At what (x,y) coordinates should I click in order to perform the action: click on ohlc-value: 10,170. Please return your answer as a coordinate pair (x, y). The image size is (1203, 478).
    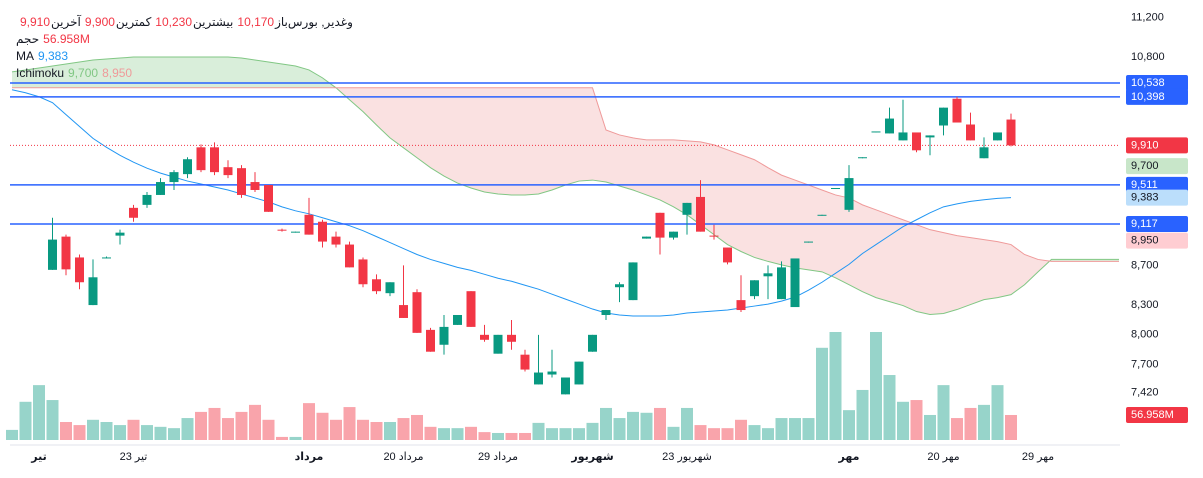
    Looking at the image, I should click on (256, 22).